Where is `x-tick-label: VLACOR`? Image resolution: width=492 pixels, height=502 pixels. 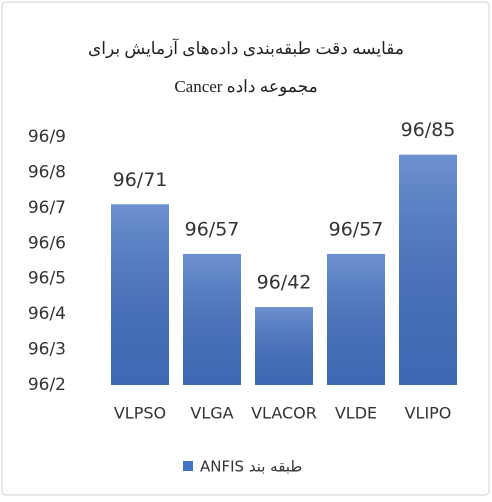 x-tick-label: VLACOR is located at coordinates (284, 413).